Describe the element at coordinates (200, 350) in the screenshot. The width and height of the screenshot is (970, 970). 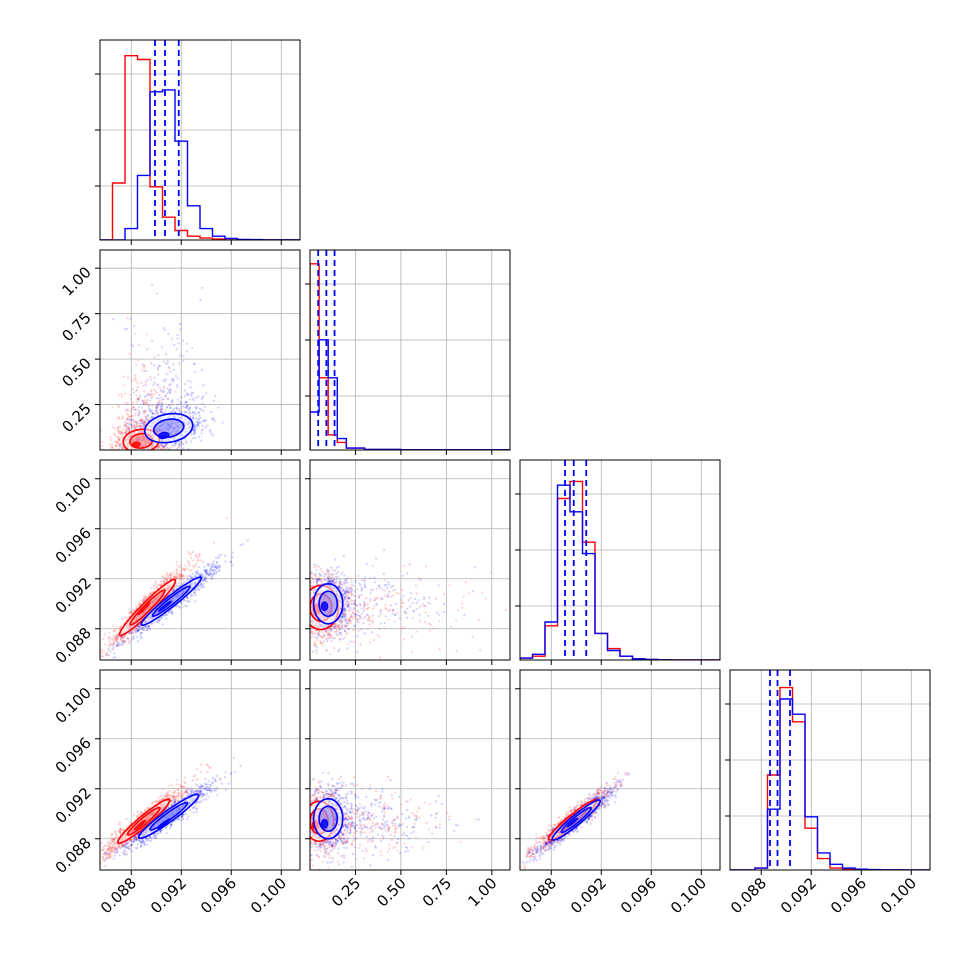
I see `panel-frame` at that location.